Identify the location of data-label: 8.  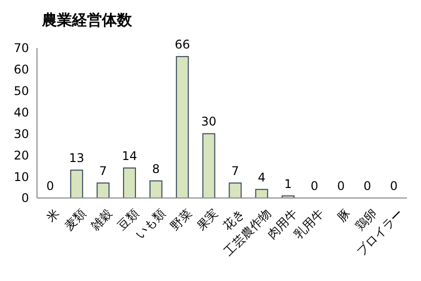
(156, 169).